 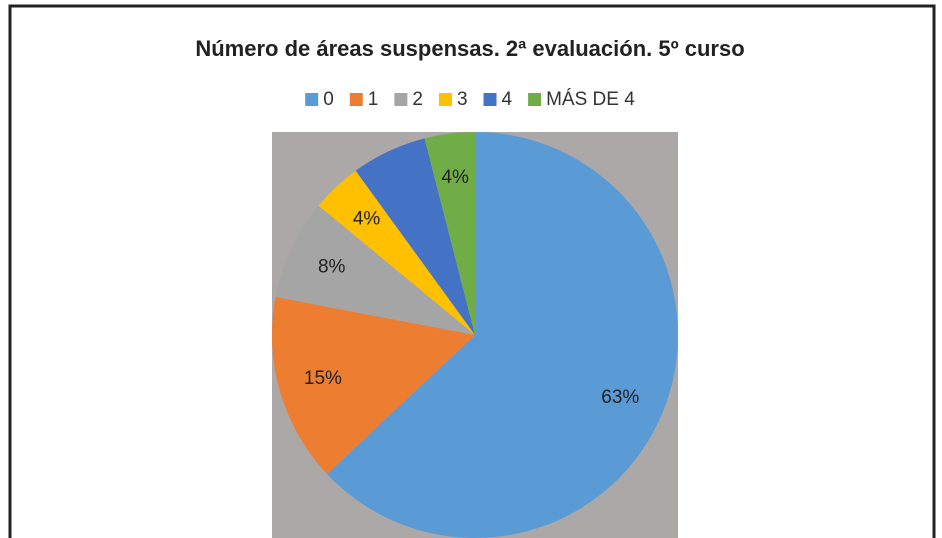 I want to click on data-label: 15%, so click(x=323, y=378).